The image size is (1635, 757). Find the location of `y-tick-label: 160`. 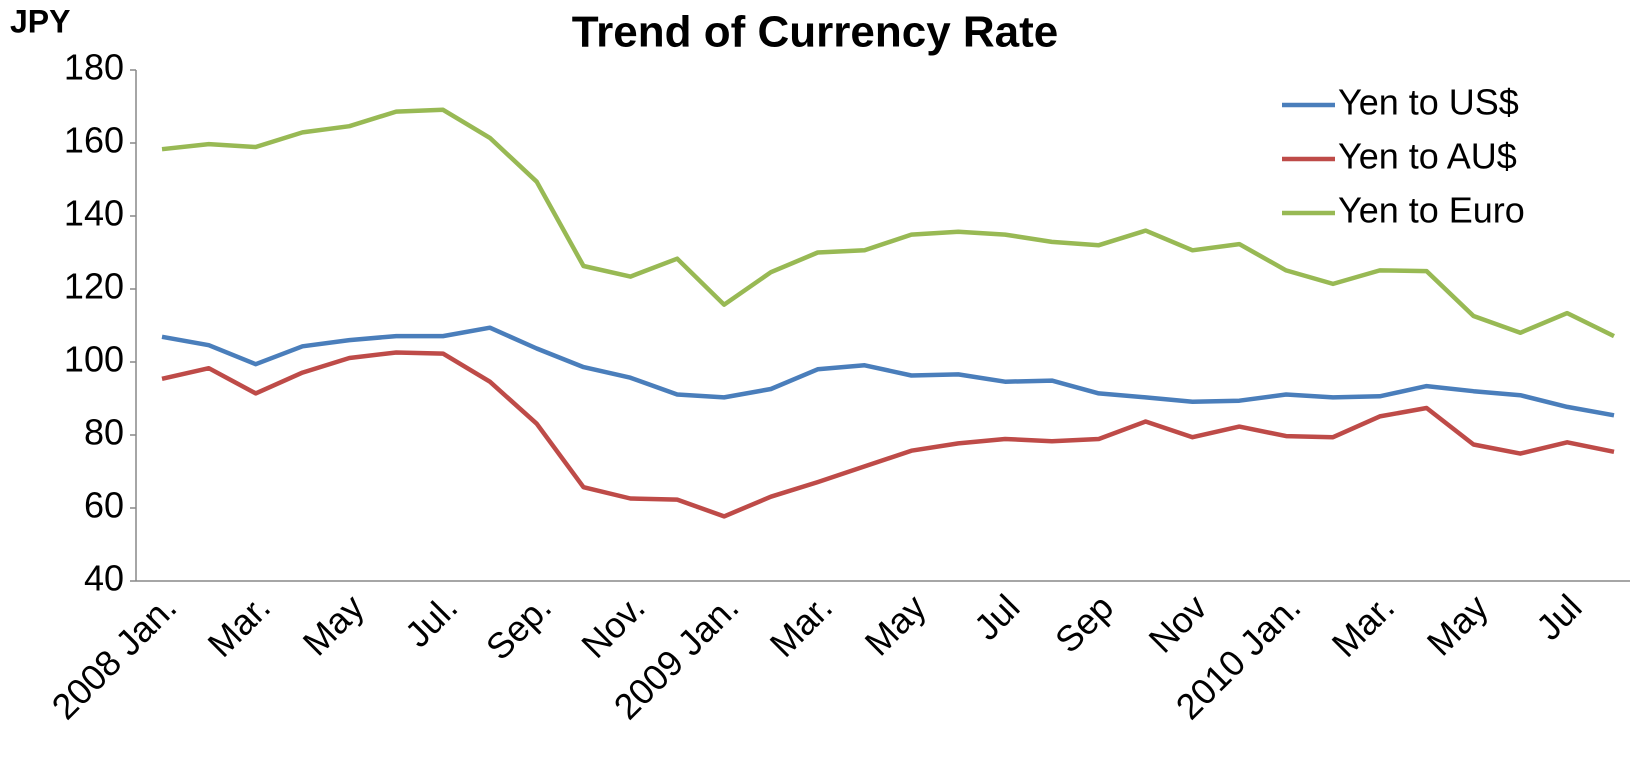

y-tick-label: 160 is located at coordinates (94, 140).